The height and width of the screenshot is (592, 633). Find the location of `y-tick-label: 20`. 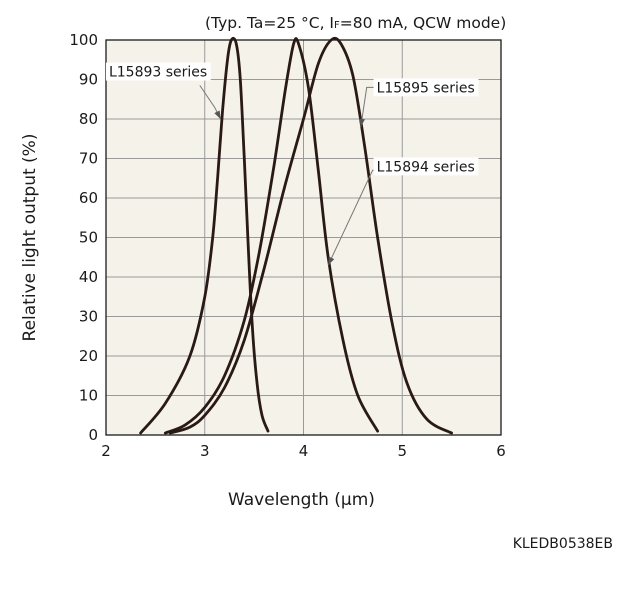

y-tick-label: 20 is located at coordinates (88, 356).